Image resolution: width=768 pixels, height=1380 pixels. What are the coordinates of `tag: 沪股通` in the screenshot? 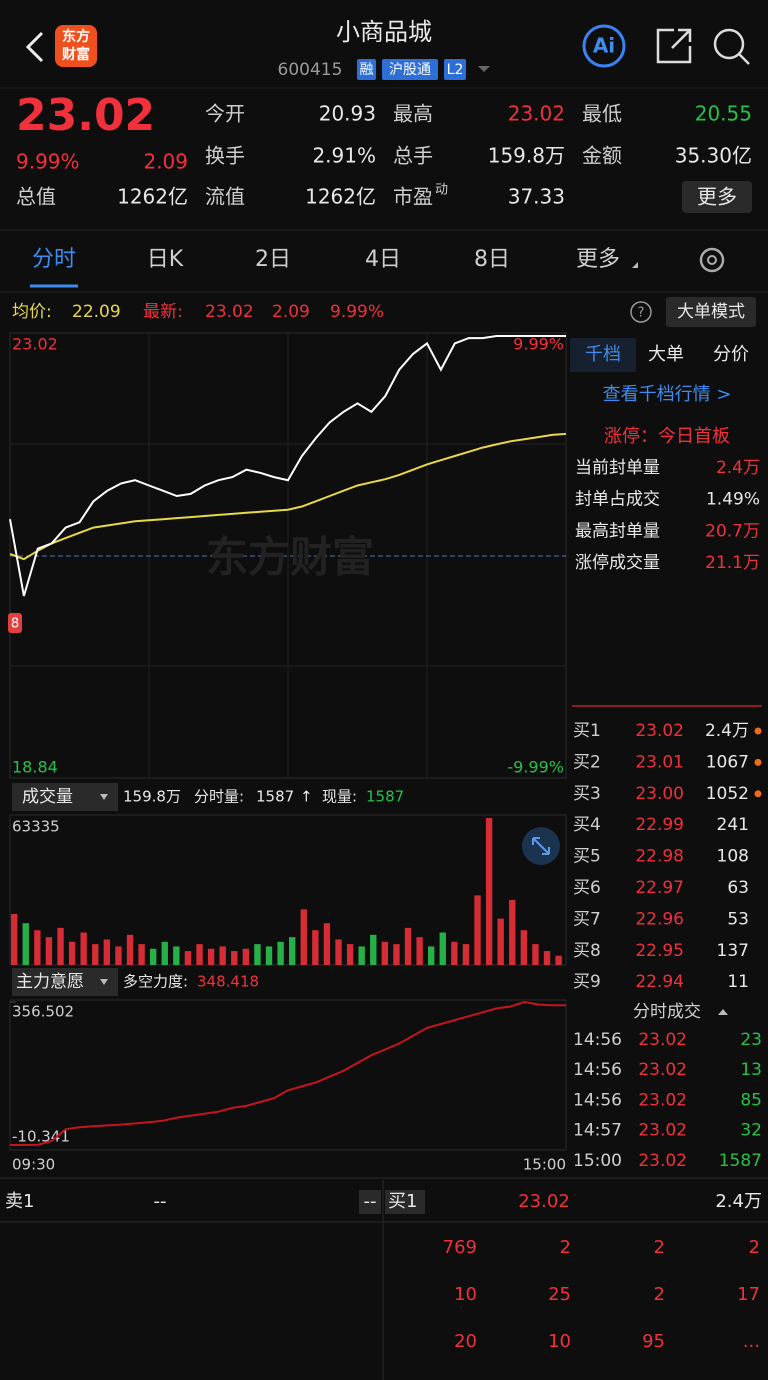 It's located at (410, 70).